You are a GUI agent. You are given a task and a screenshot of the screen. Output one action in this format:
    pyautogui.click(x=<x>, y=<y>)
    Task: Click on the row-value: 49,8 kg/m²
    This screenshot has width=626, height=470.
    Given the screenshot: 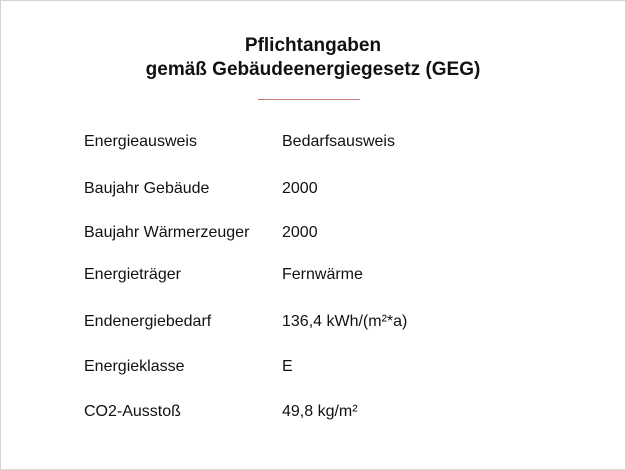 What is the action you would take?
    pyautogui.click(x=320, y=411)
    